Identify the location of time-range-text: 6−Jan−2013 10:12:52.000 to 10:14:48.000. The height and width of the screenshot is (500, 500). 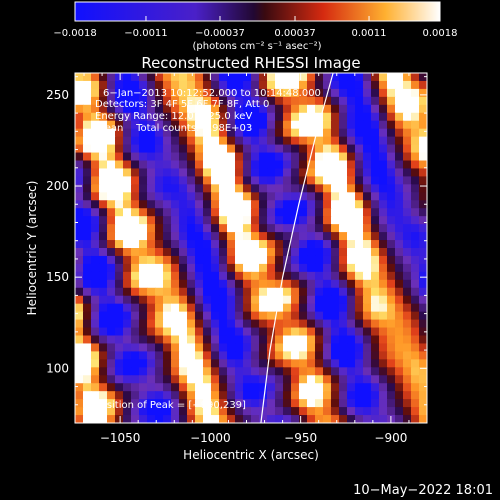
(212, 93).